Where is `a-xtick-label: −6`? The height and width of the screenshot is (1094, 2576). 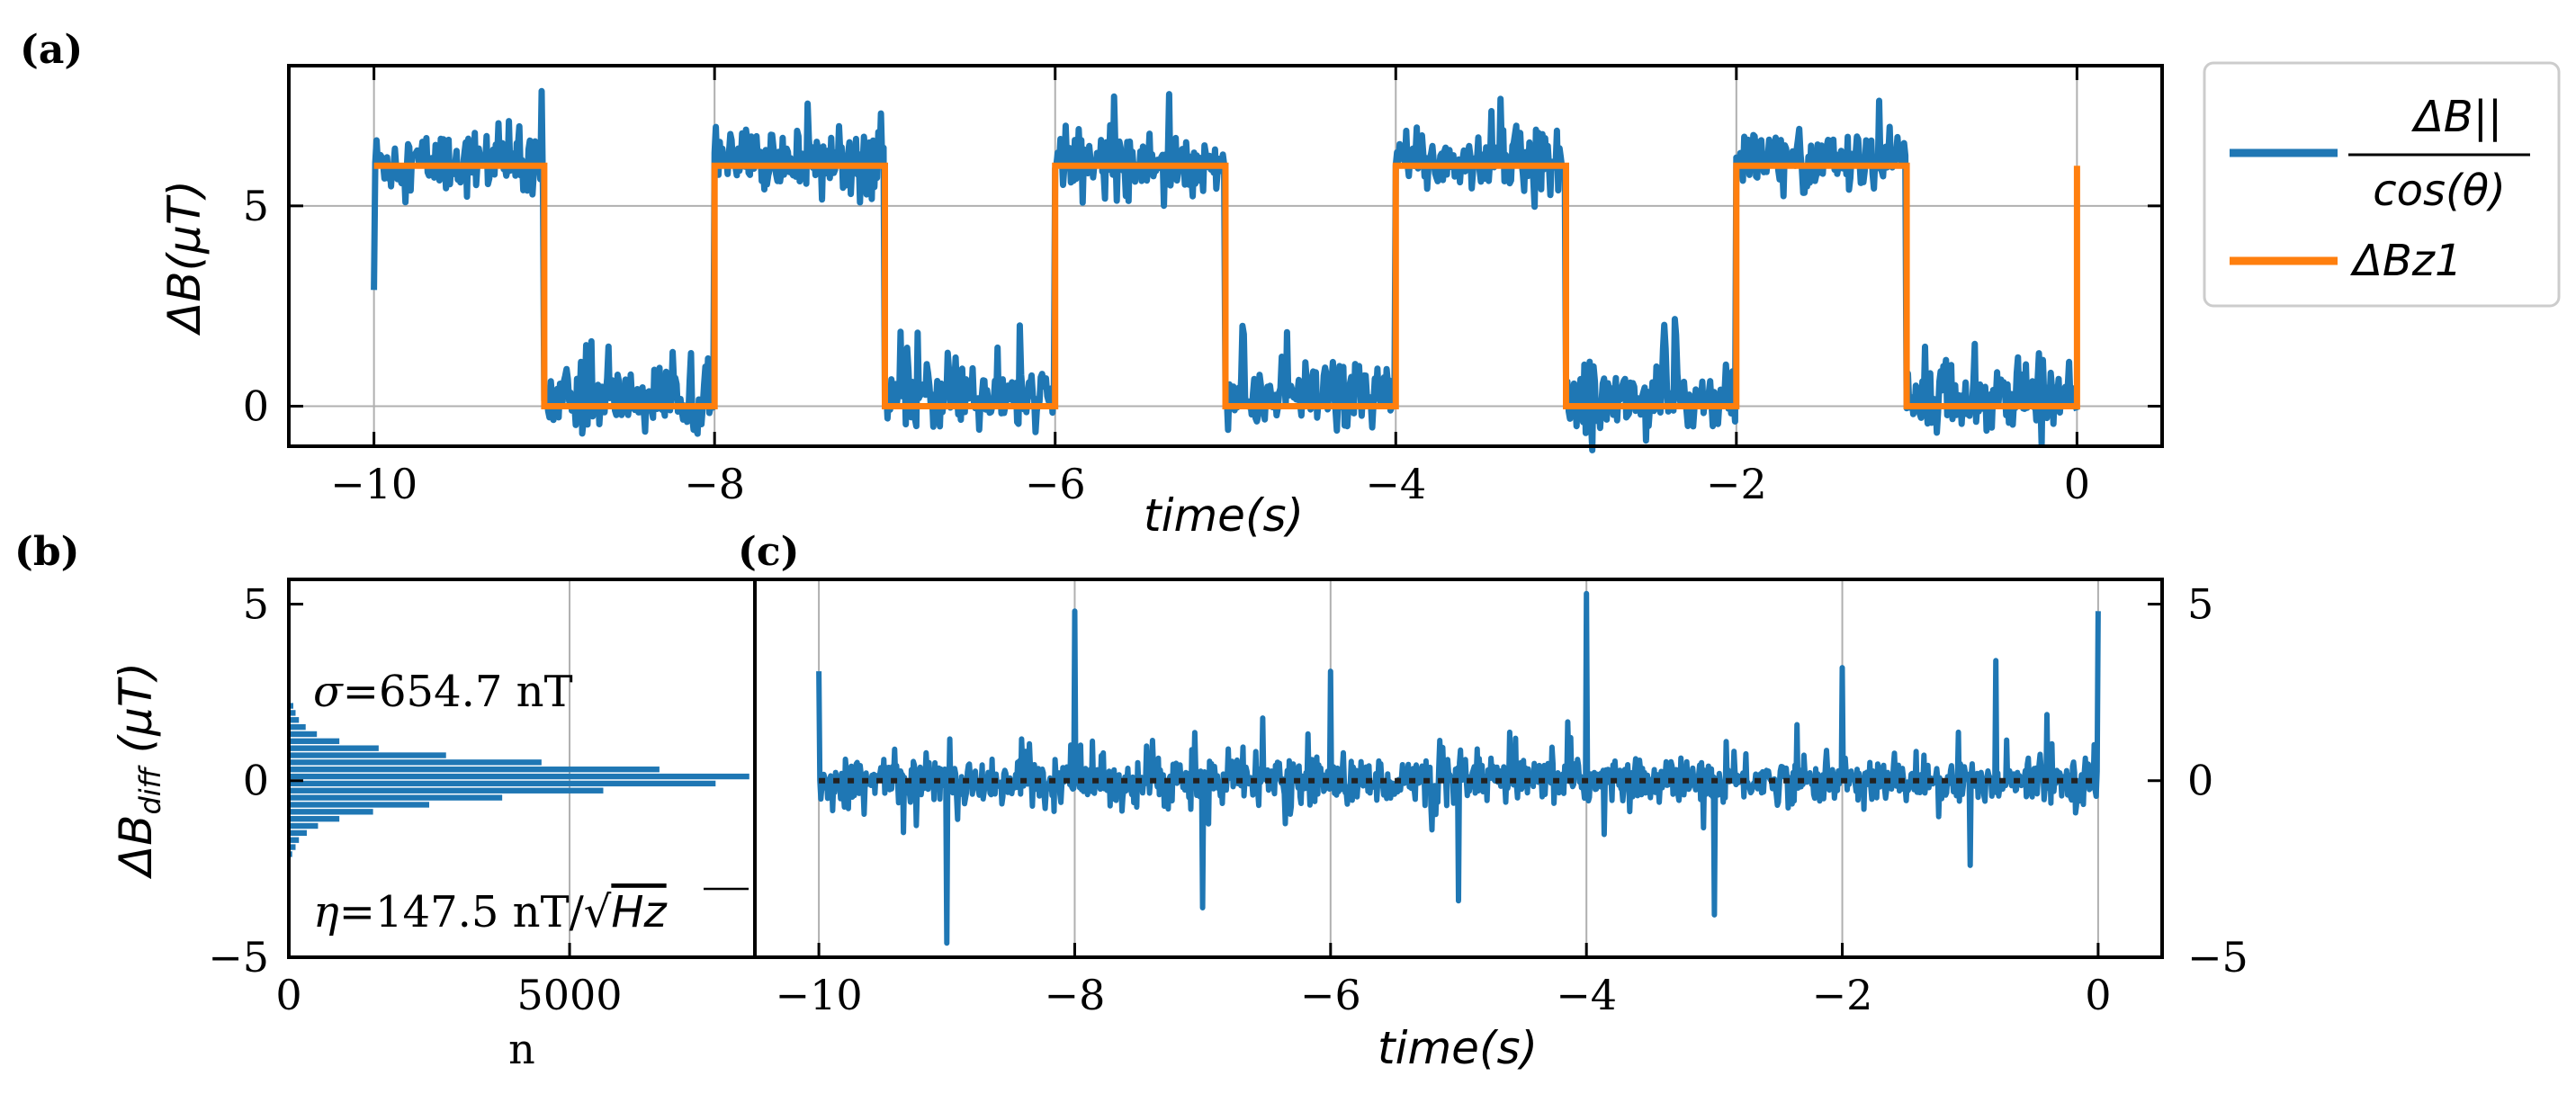
a-xtick-label: −6 is located at coordinates (1056, 484).